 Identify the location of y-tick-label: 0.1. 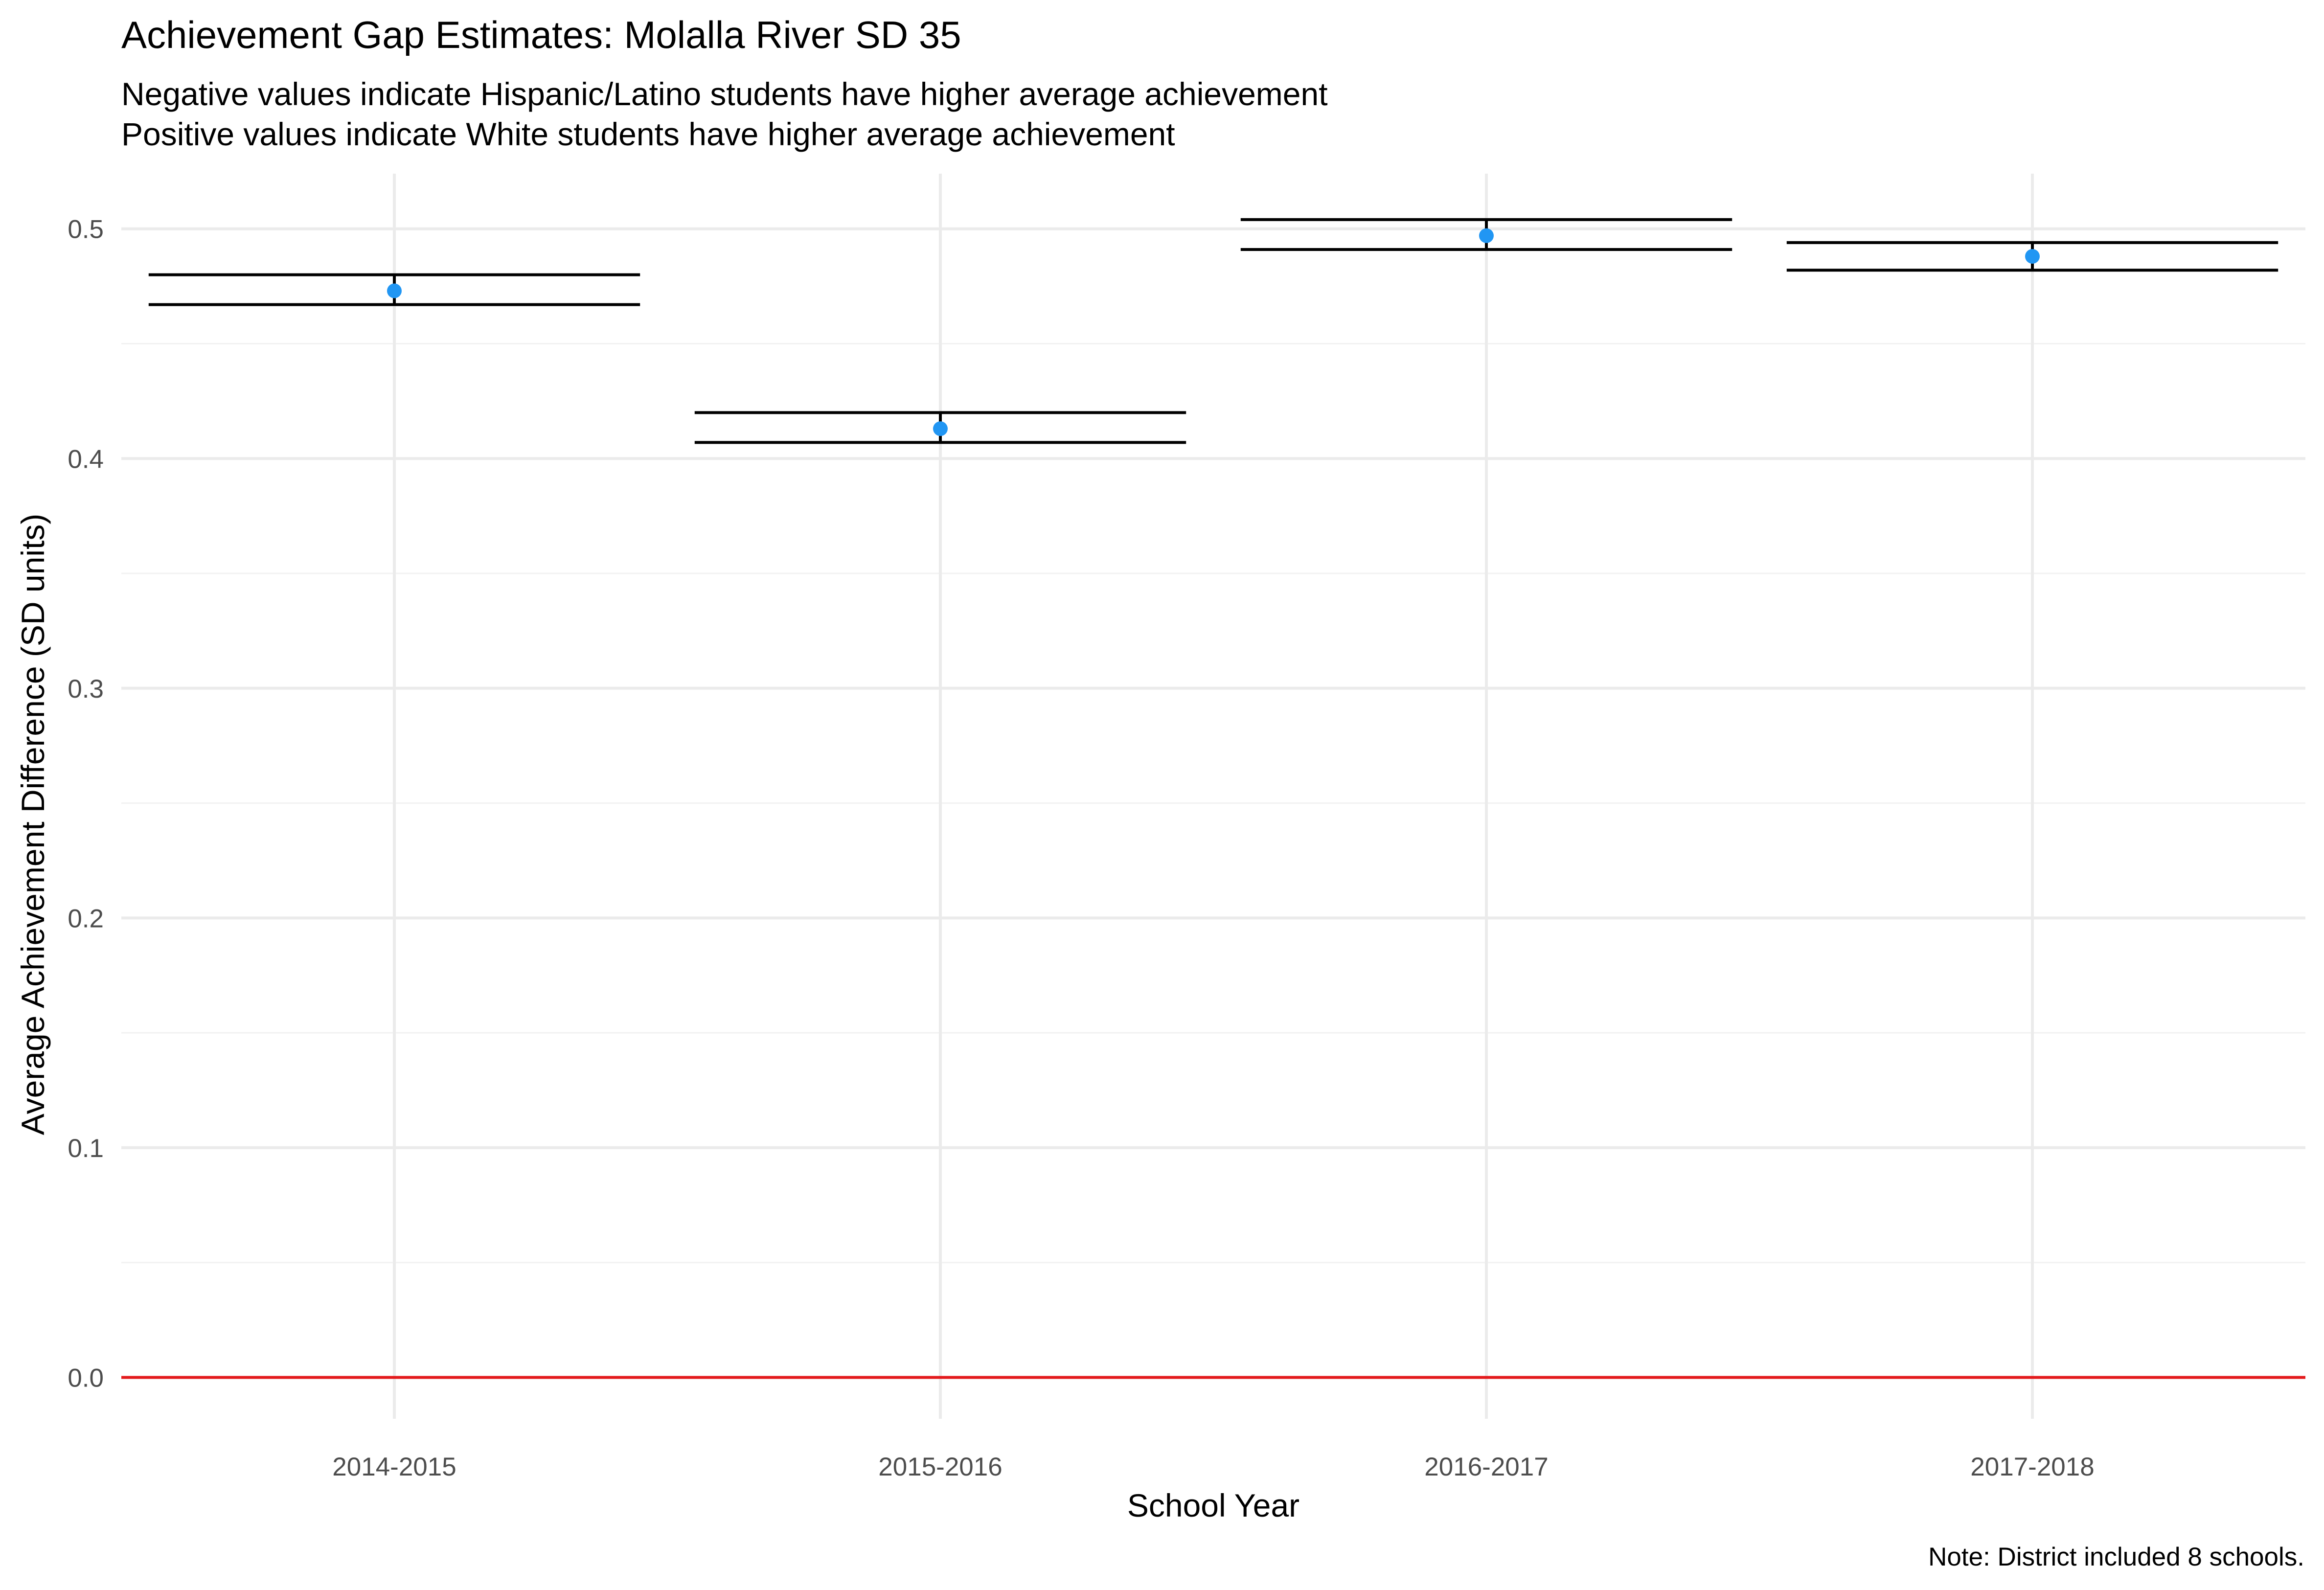
(86, 1148).